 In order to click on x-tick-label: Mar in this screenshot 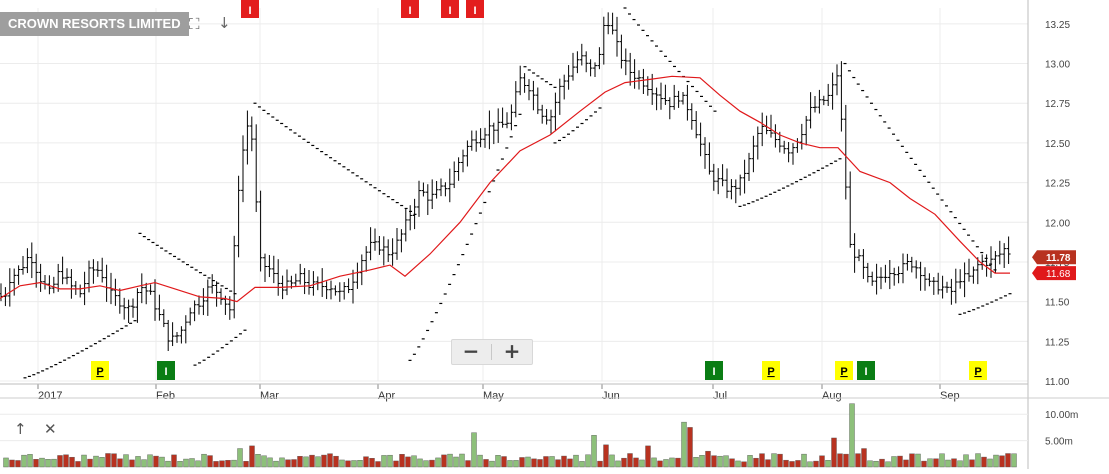, I will do `click(269, 396)`.